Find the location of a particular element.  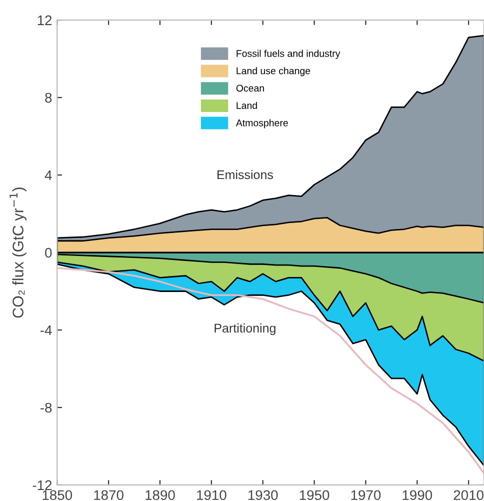

x-tick-label: 1970 is located at coordinates (366, 495).